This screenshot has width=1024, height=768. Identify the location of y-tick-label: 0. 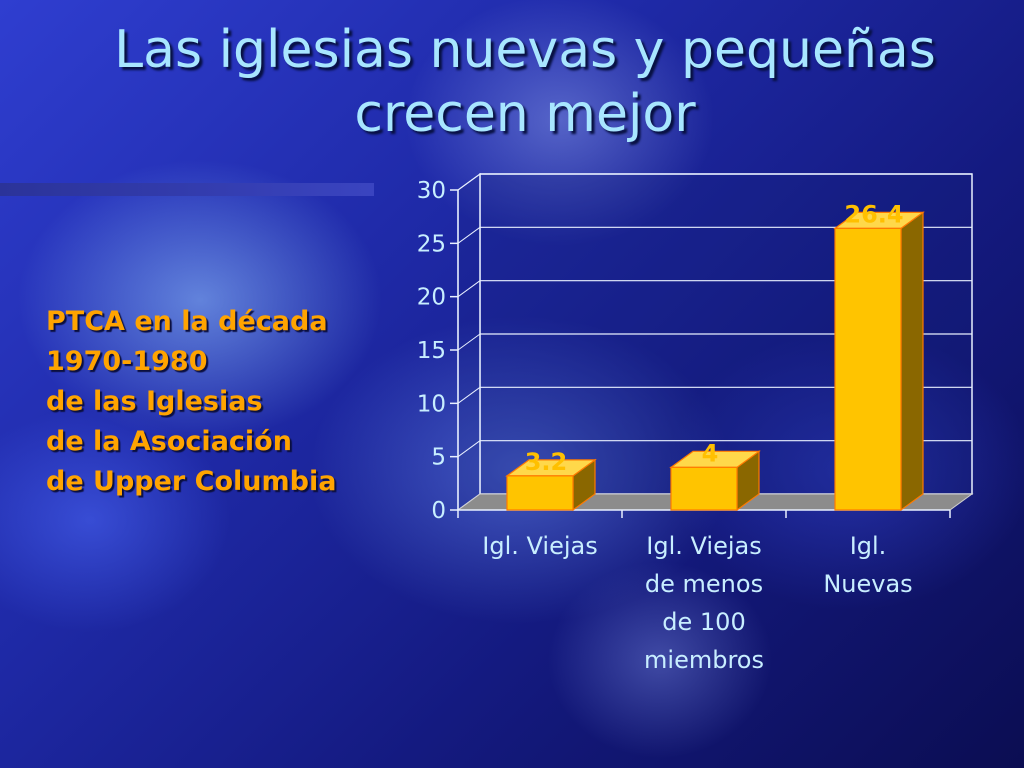
(438, 511).